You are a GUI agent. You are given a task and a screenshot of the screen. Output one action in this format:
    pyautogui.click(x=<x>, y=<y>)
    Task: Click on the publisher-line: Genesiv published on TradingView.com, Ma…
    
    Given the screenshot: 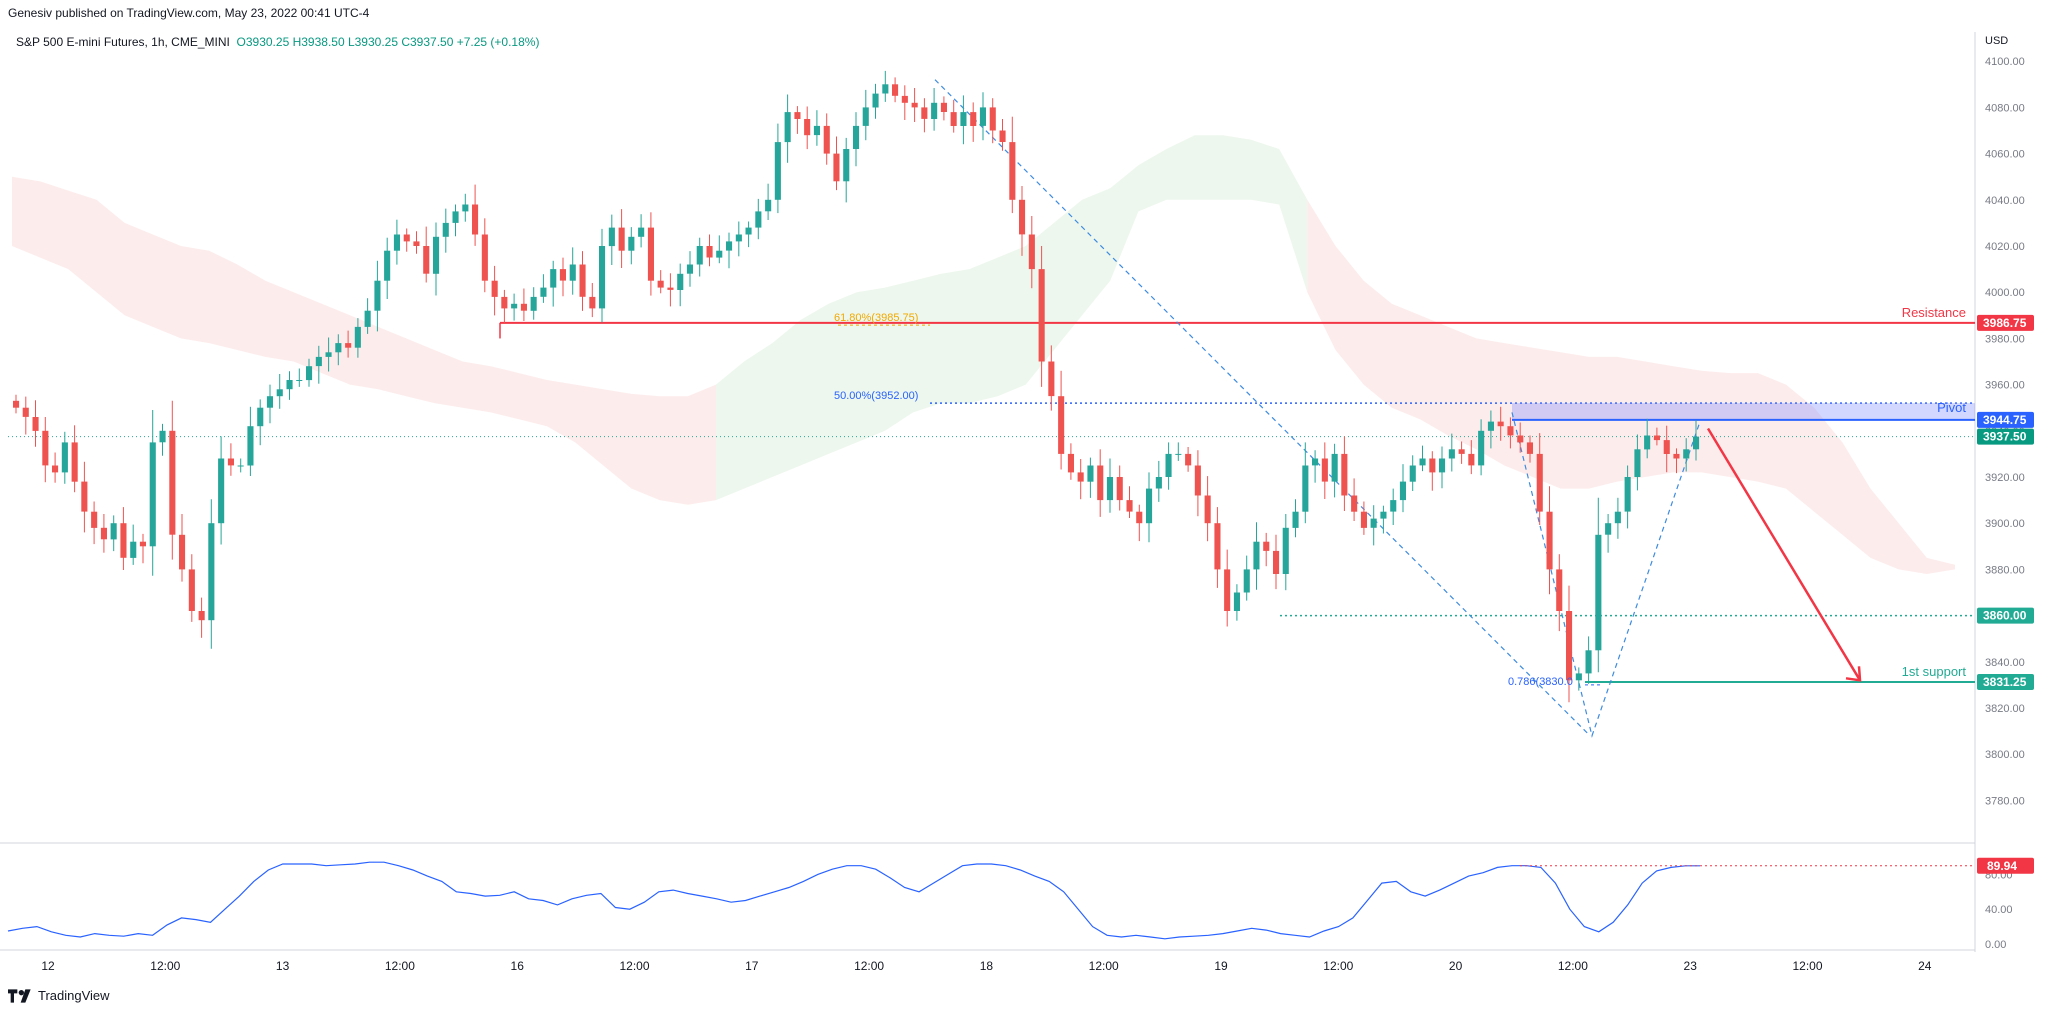 What is the action you would take?
    pyautogui.click(x=189, y=13)
    